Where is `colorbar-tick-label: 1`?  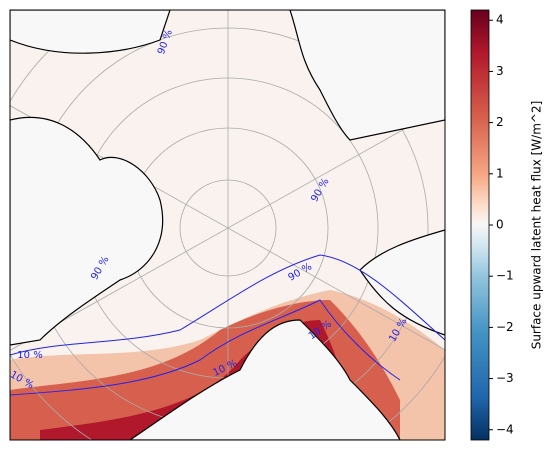
colorbar-tick-label: 1 is located at coordinates (500, 173).